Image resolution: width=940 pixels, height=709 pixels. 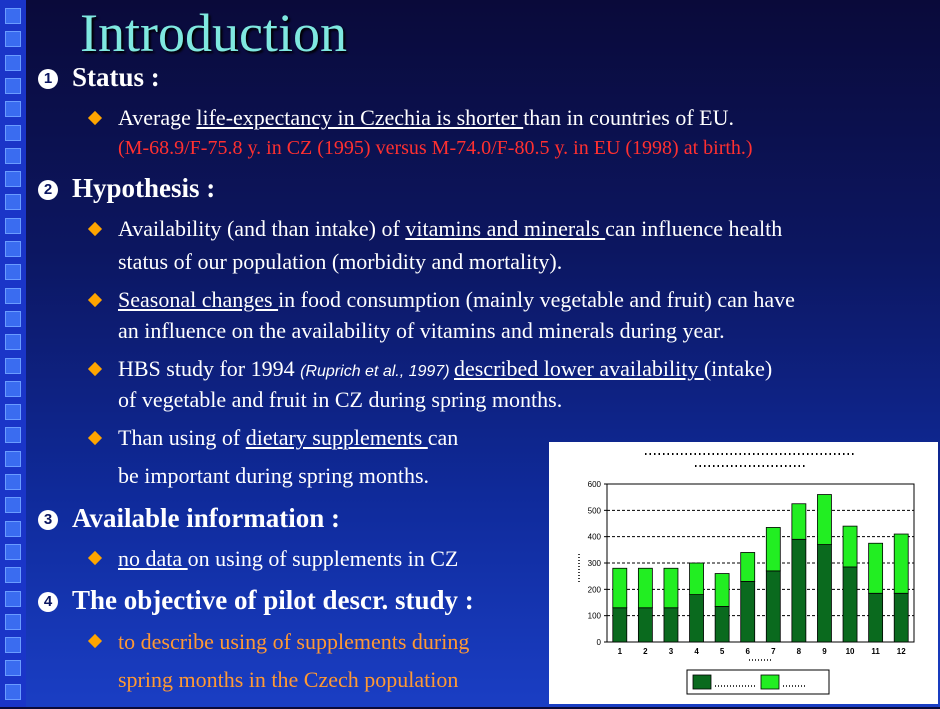 I want to click on section-status-heading: 1 Status :, so click(x=99, y=77).